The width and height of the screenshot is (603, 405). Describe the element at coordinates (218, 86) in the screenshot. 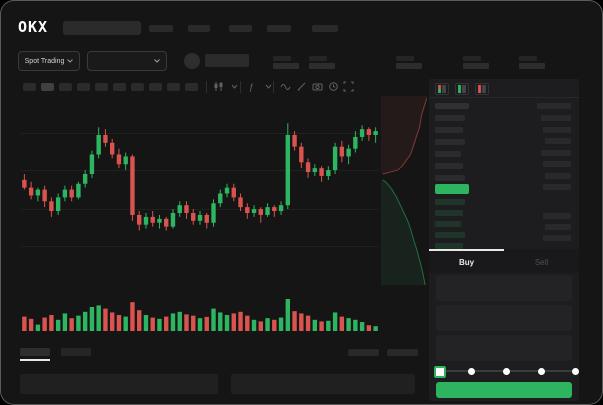

I see `candles-icon` at that location.